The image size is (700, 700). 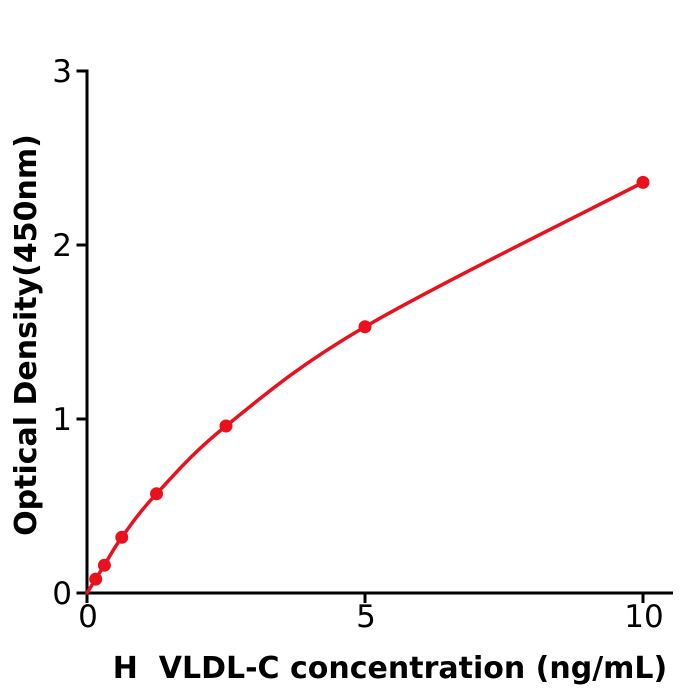 I want to click on y-tick-label-1: 1, so click(x=62, y=420).